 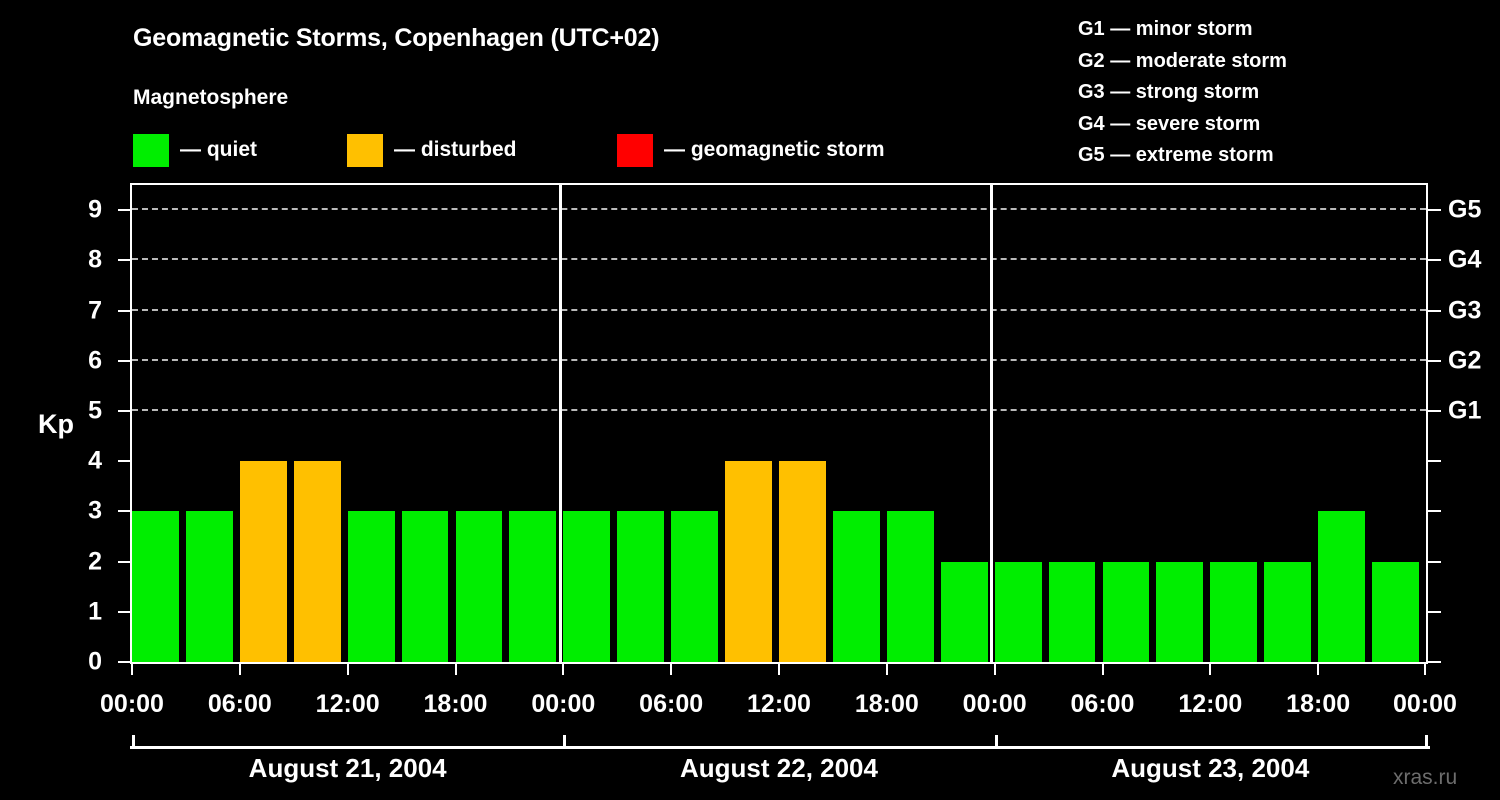 What do you see at coordinates (95, 510) in the screenshot?
I see `y-tick-label-3: 3` at bounding box center [95, 510].